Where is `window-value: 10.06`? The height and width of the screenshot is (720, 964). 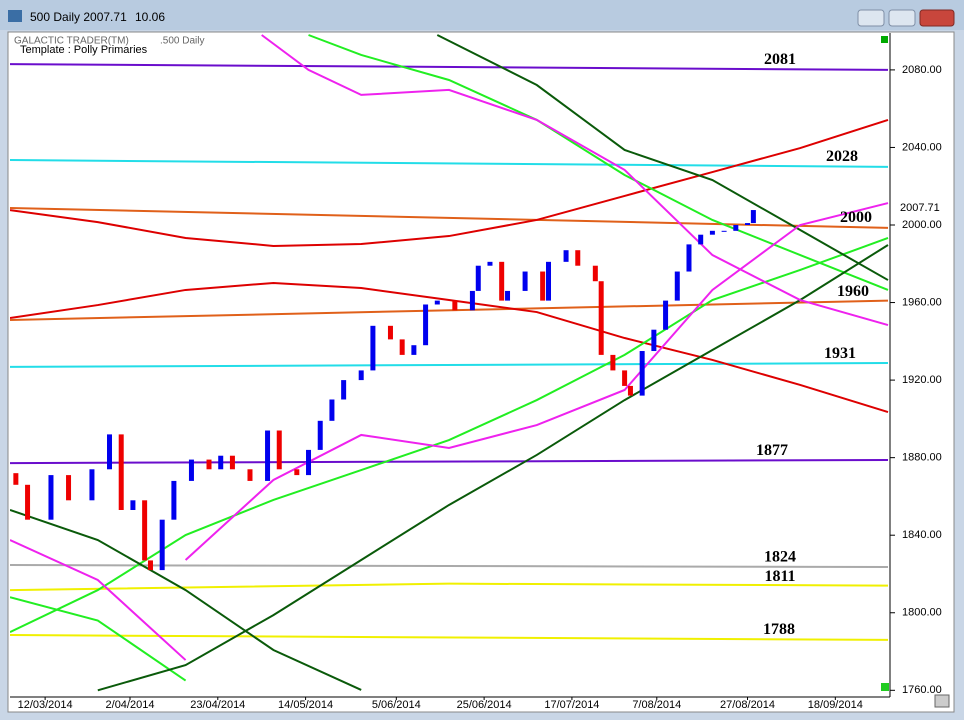 window-value: 10.06 is located at coordinates (150, 17).